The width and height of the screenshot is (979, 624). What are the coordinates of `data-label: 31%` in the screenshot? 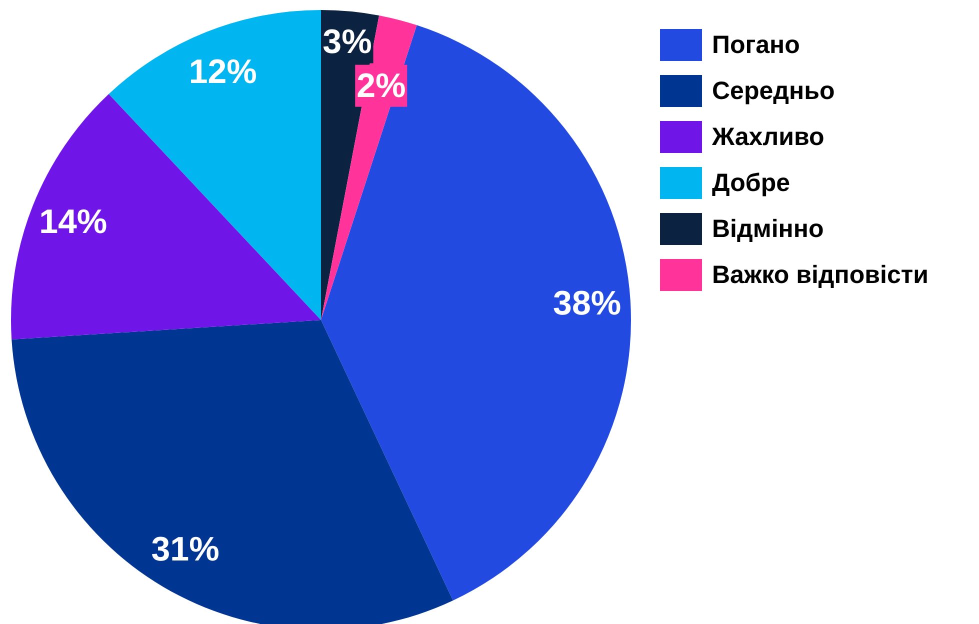 It's located at (185, 549).